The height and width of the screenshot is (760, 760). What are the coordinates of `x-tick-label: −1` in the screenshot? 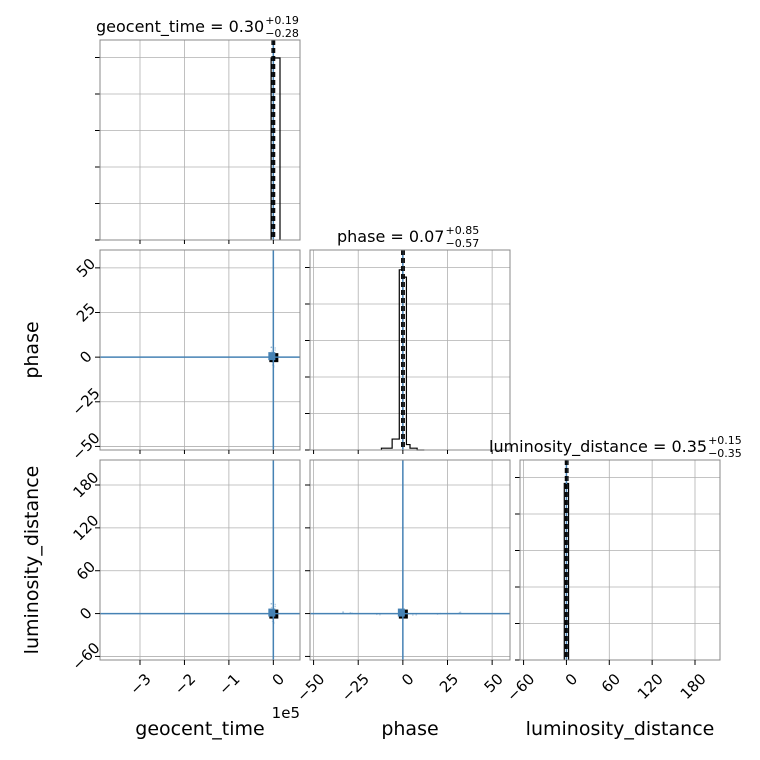 It's located at (229, 684).